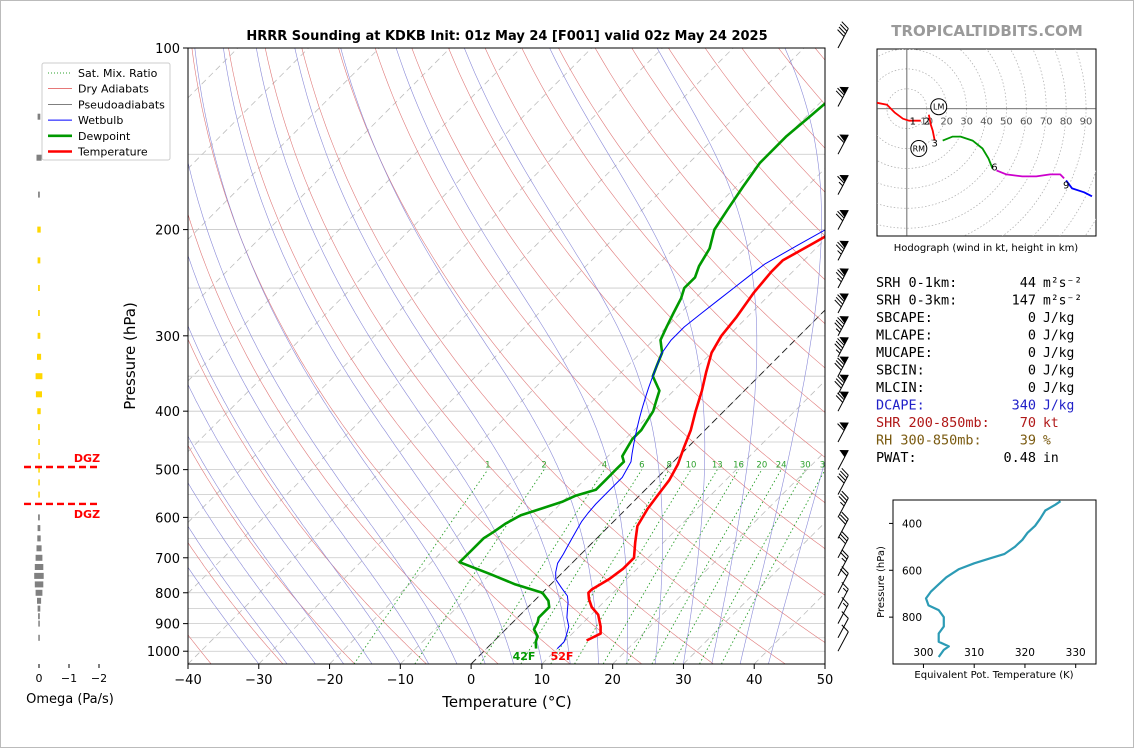 This screenshot has width=1134, height=748. I want to click on mixing-ratio-label: 6, so click(641, 466).